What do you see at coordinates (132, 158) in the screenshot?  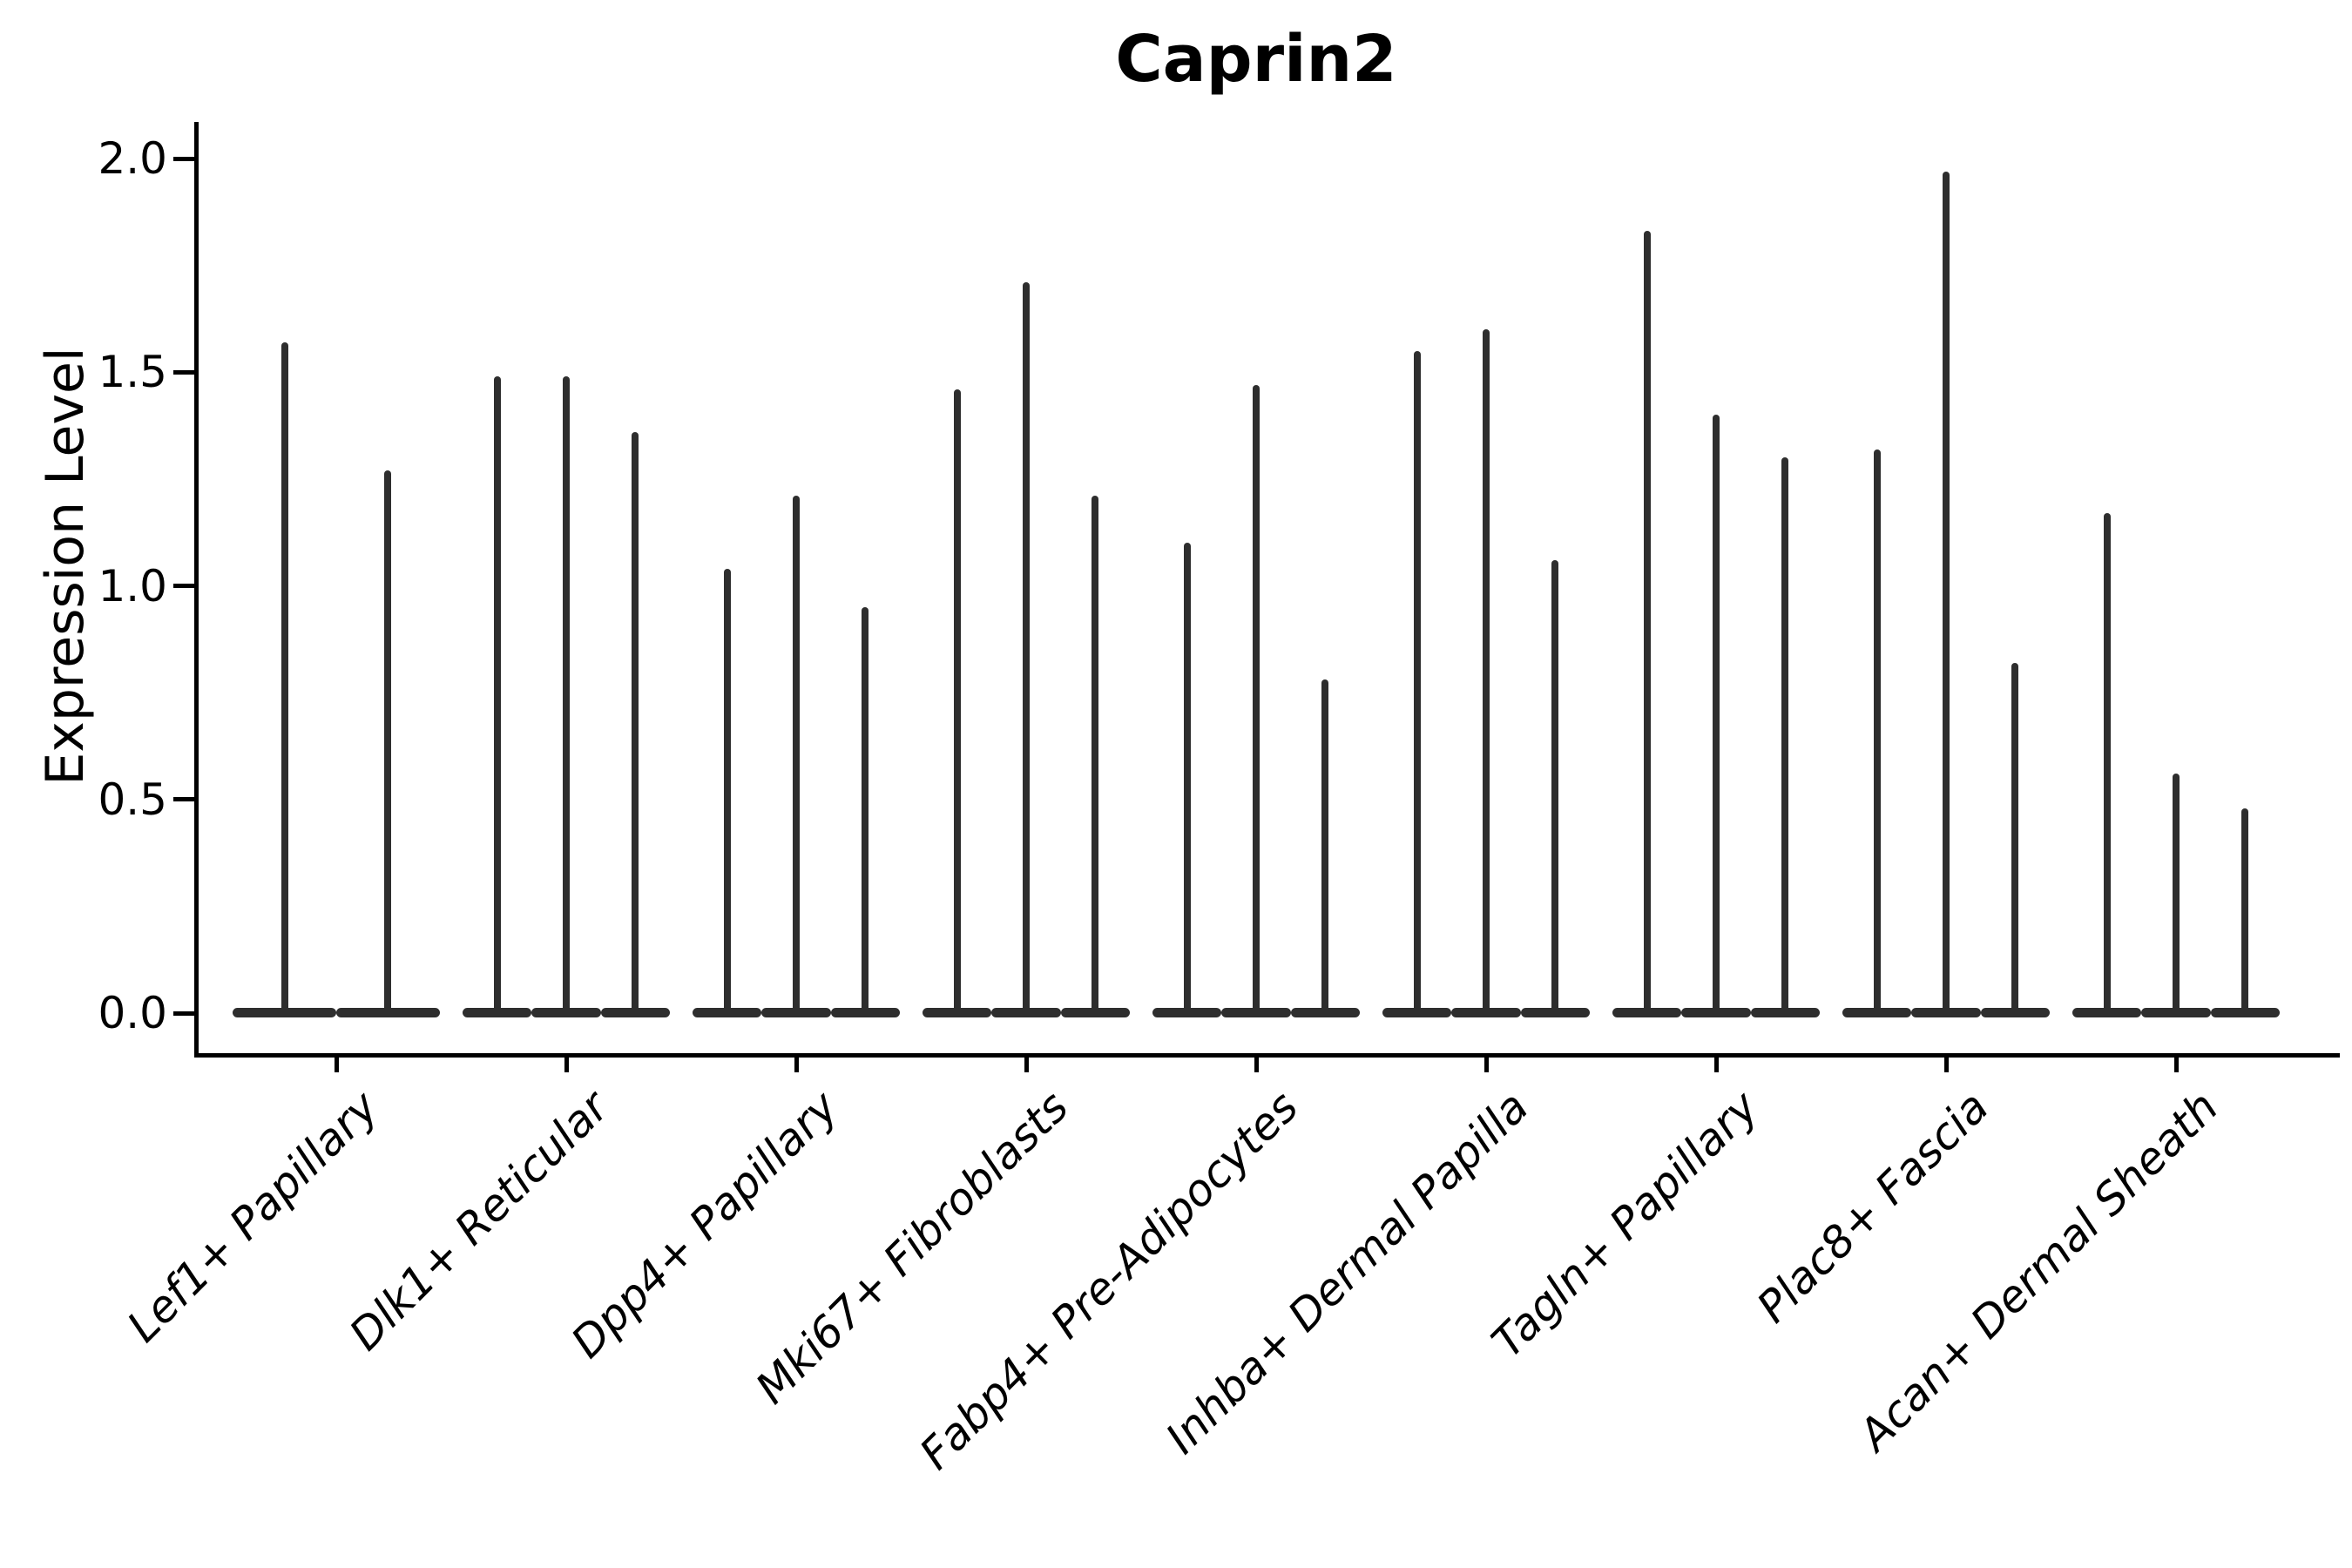 I see `y-tick-label: 2.0` at bounding box center [132, 158].